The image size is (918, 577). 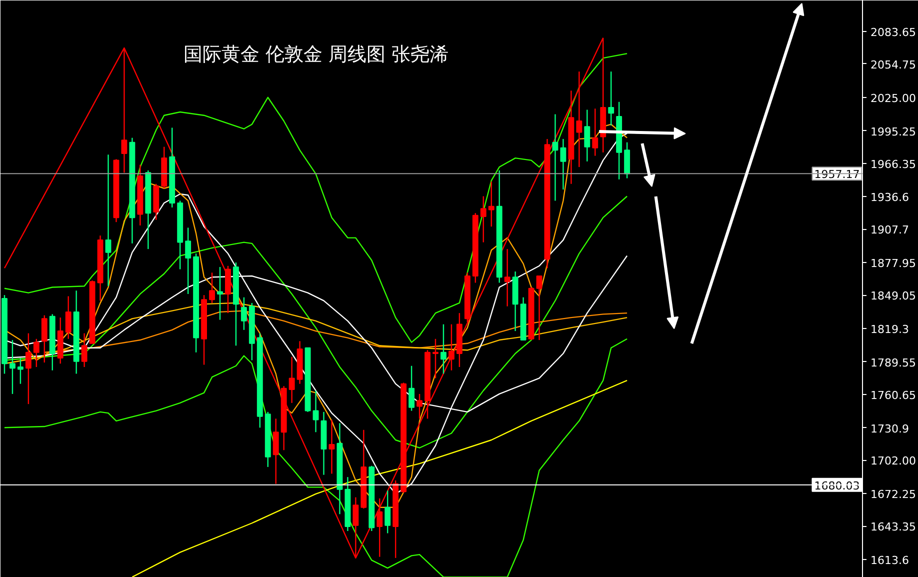 What do you see at coordinates (893, 395) in the screenshot?
I see `y-tick-label: 1760.65` at bounding box center [893, 395].